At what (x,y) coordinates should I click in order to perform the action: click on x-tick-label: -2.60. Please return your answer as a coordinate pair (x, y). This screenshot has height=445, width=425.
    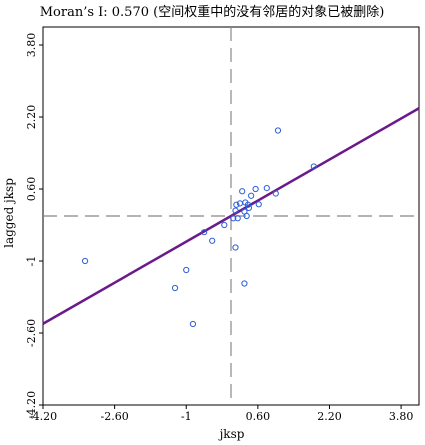
    Looking at the image, I should click on (115, 416).